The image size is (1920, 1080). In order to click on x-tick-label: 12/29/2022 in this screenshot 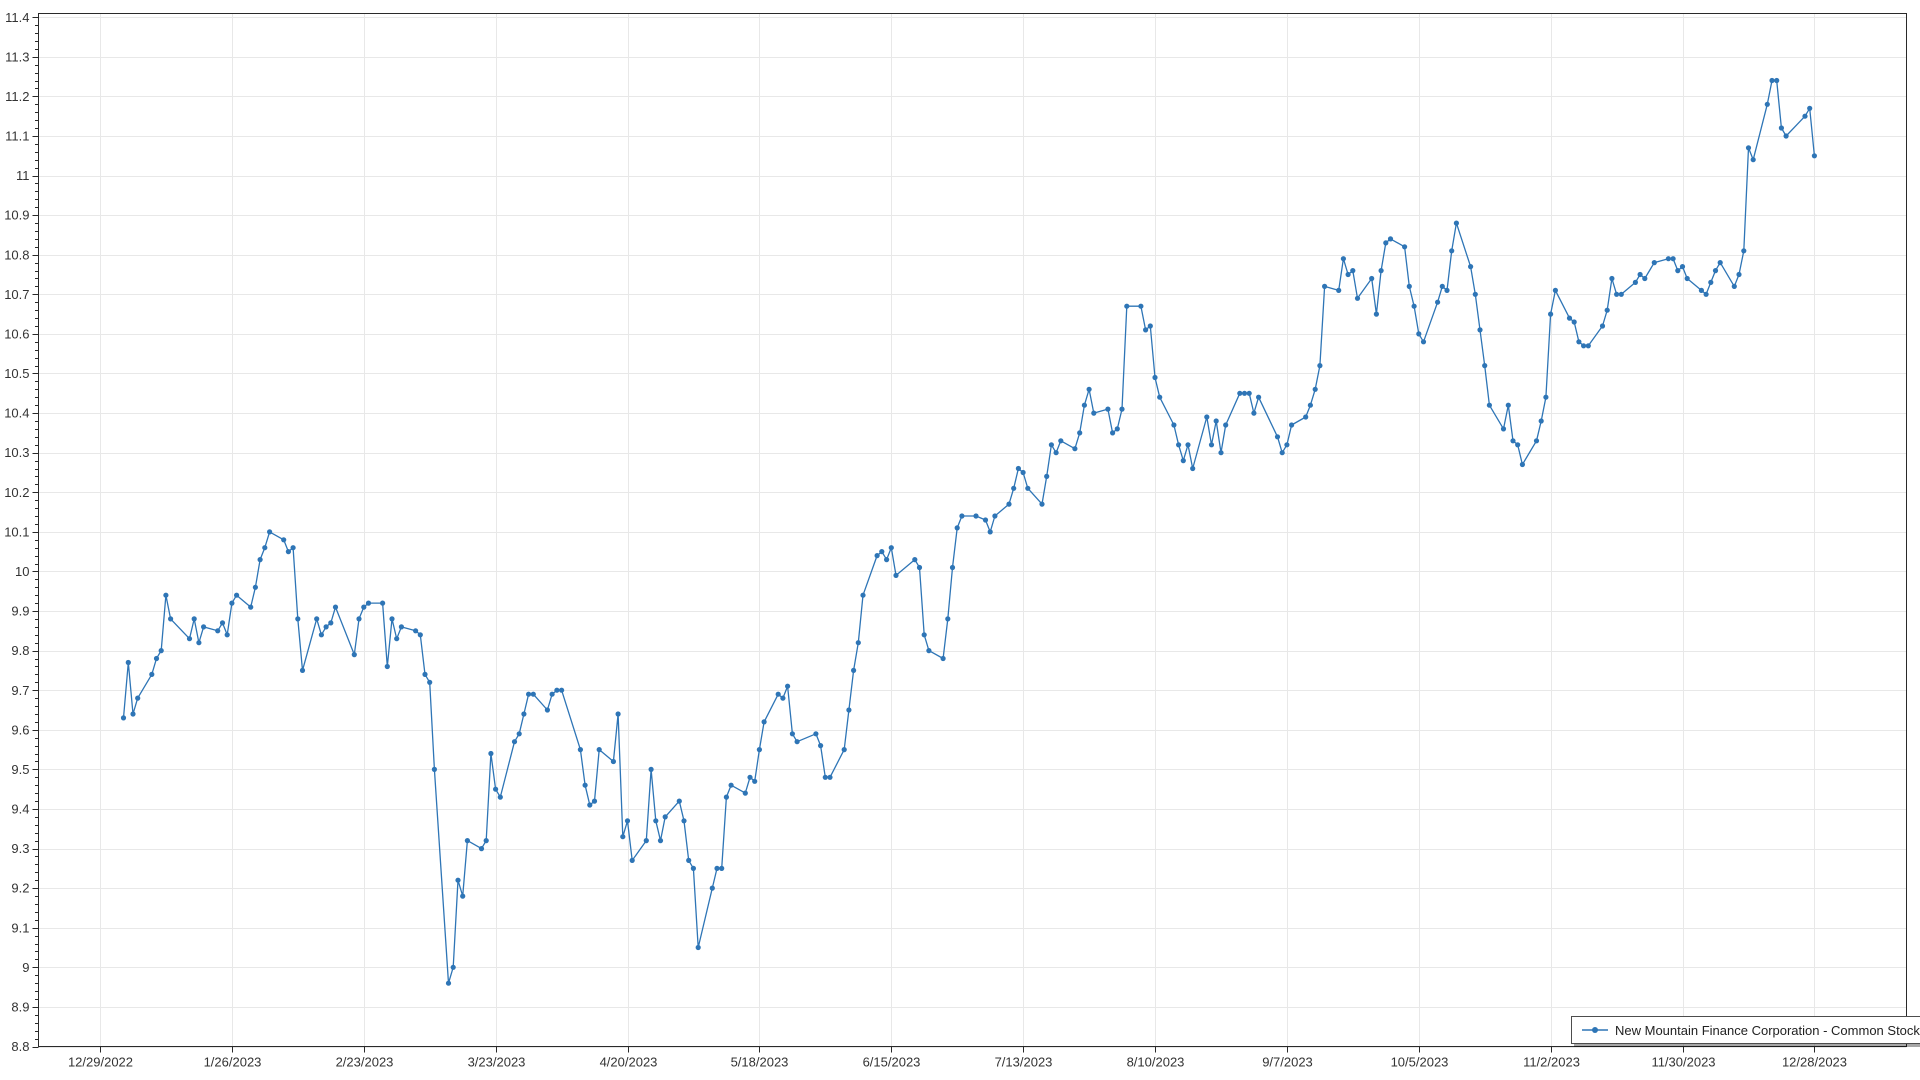, I will do `click(100, 1062)`.